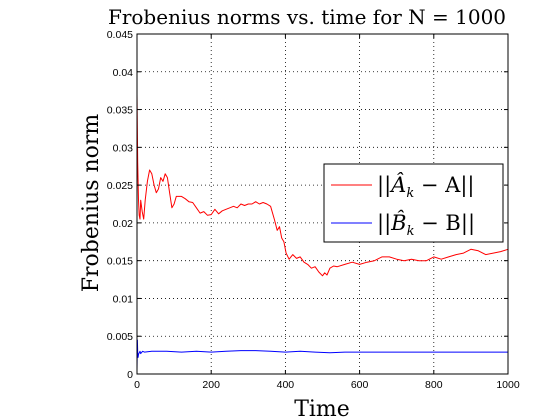 The height and width of the screenshot is (420, 560). I want to click on x-tick-label: 400, so click(286, 385).